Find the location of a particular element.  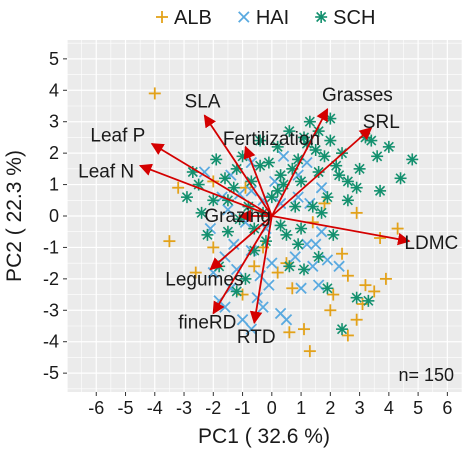

y-tick-label: -5 is located at coordinates (51, 373).